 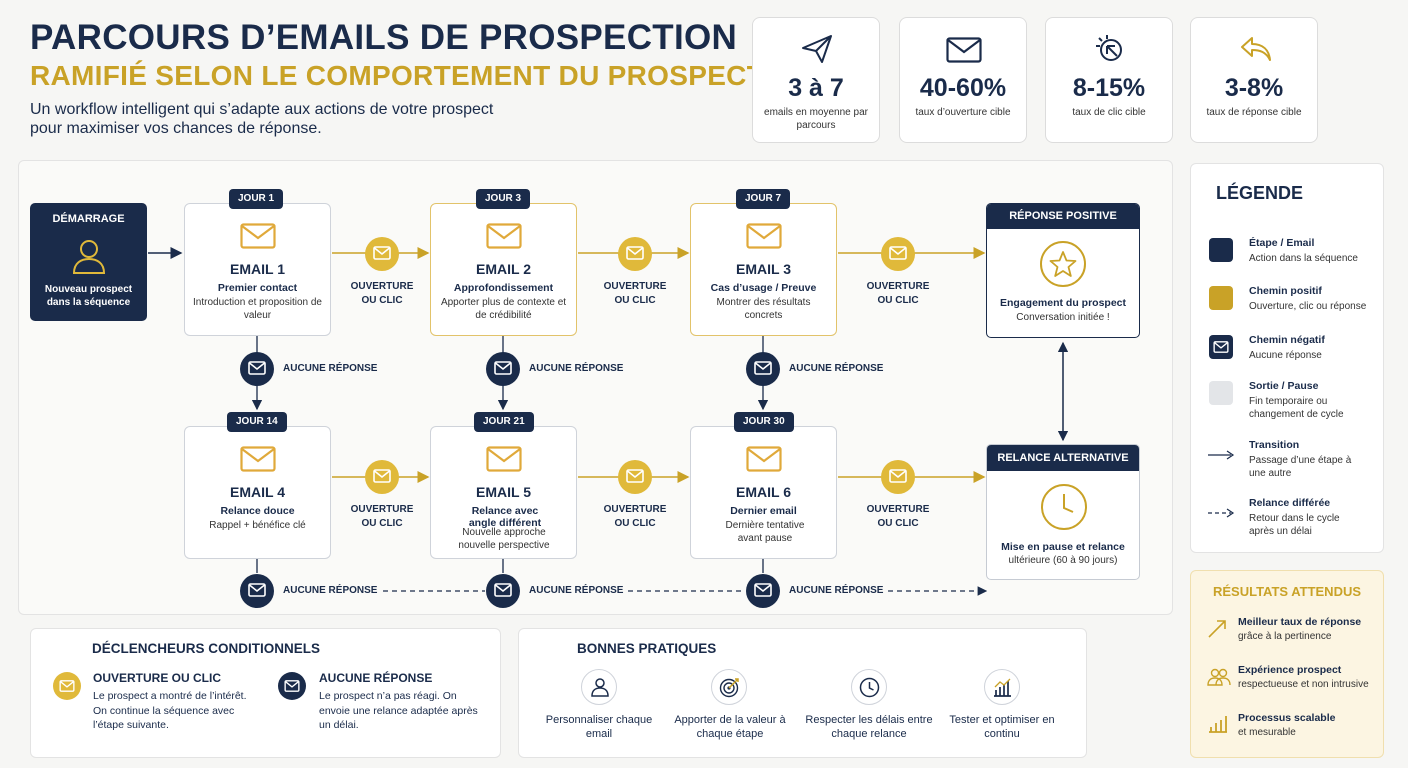 I want to click on legend-item-title: Chemin négatif, so click(x=1287, y=340).